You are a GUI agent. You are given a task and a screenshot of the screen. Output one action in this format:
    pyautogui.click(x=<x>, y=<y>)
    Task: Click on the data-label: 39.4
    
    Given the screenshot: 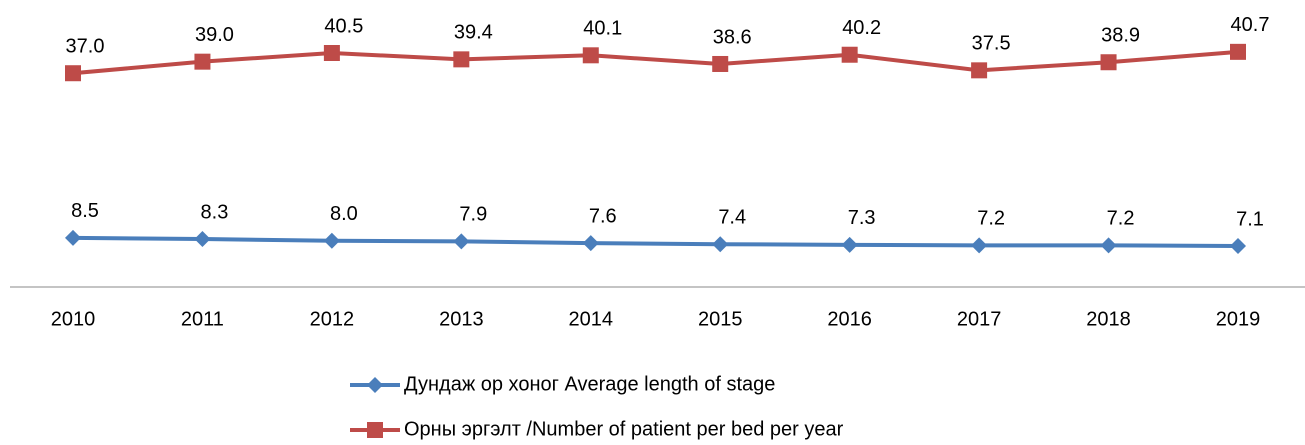 What is the action you would take?
    pyautogui.click(x=473, y=33)
    